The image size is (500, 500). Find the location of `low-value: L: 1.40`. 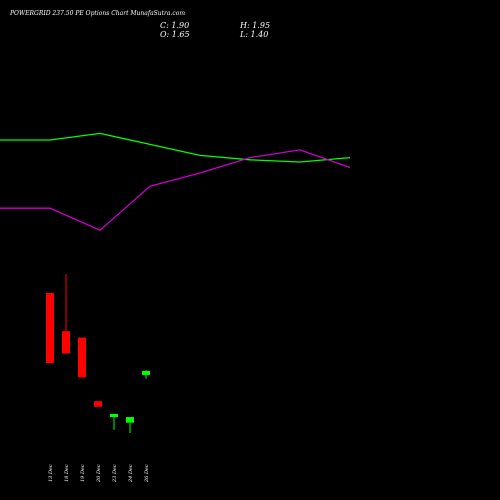

low-value: L: 1.40 is located at coordinates (254, 34).